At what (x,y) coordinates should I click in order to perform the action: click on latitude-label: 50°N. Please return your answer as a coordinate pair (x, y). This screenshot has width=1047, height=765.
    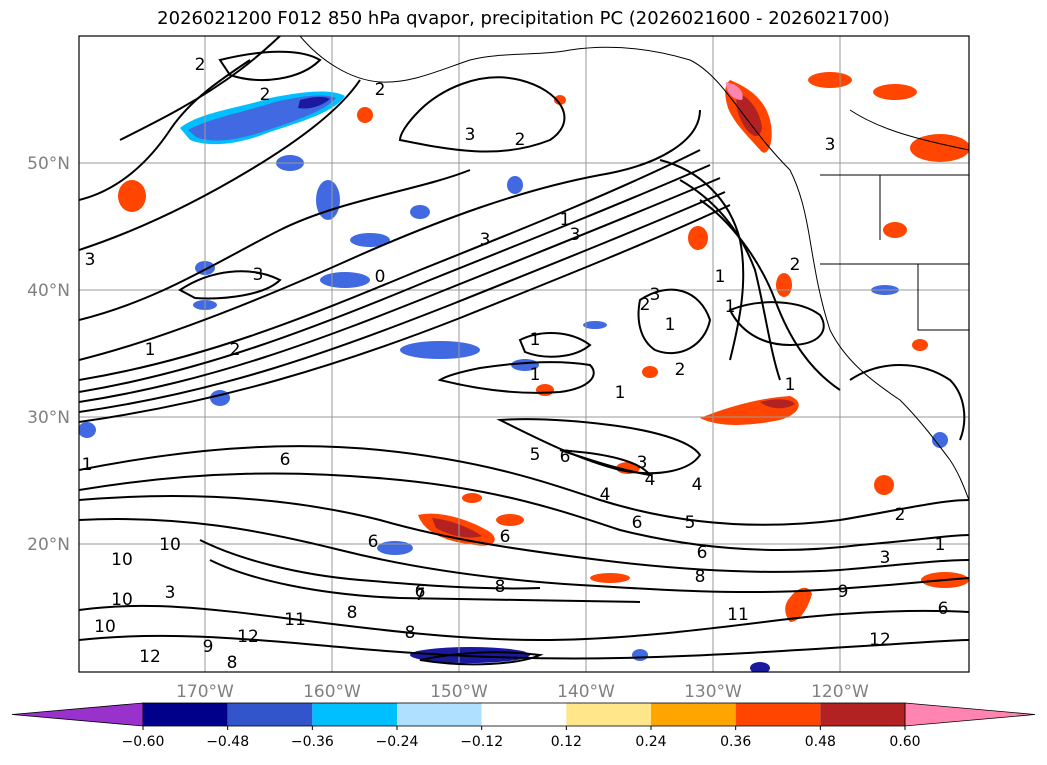
    Looking at the image, I should click on (48, 164).